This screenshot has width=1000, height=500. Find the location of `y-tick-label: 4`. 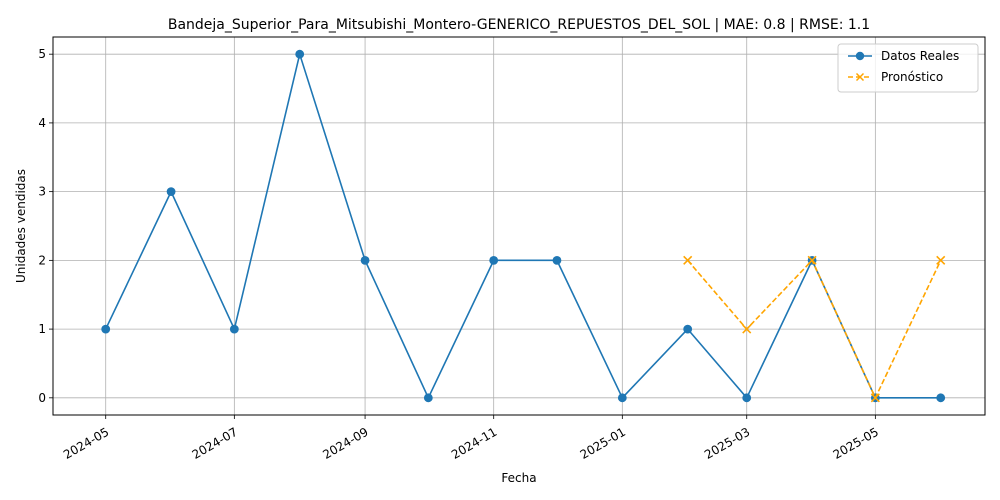

y-tick-label: 4 is located at coordinates (42, 123).